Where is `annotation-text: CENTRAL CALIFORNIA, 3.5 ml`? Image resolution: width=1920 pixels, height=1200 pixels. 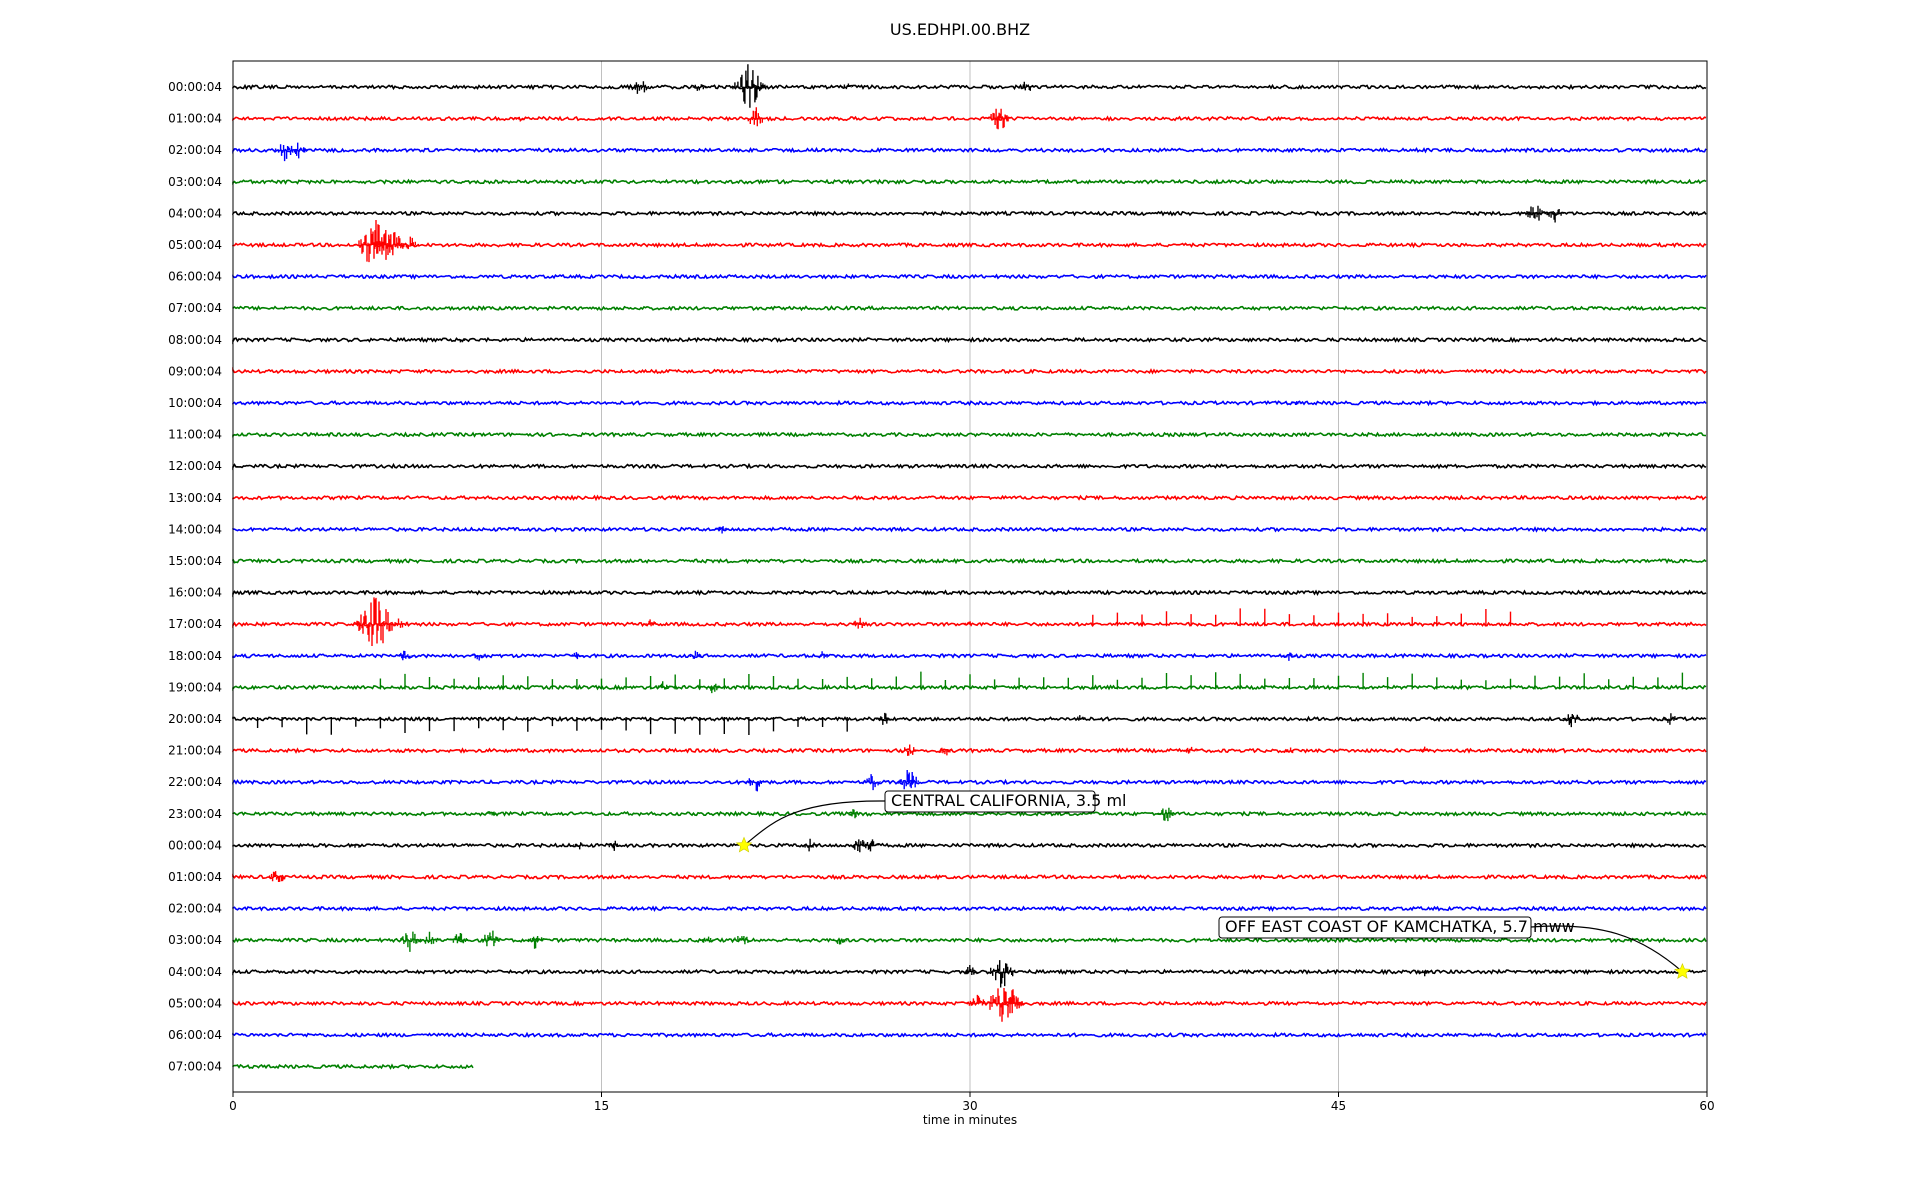 annotation-text: CENTRAL CALIFORNIA, 3.5 ml is located at coordinates (1008, 800).